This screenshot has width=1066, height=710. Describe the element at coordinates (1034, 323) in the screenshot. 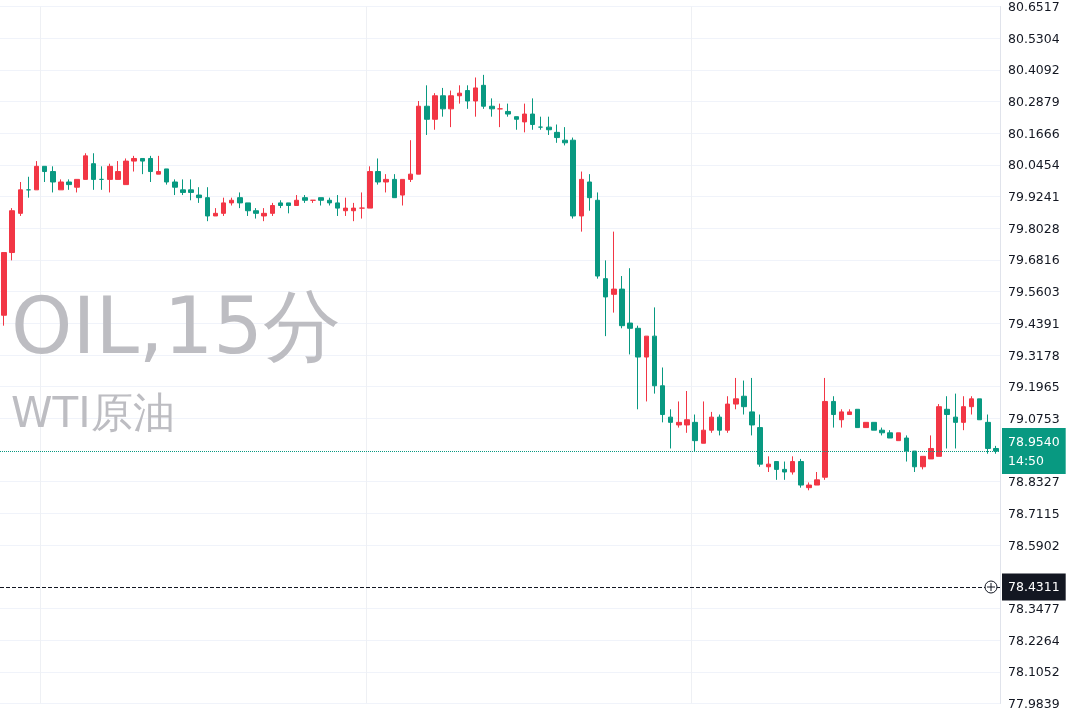

I see `y-tick-label: 79.4391` at that location.